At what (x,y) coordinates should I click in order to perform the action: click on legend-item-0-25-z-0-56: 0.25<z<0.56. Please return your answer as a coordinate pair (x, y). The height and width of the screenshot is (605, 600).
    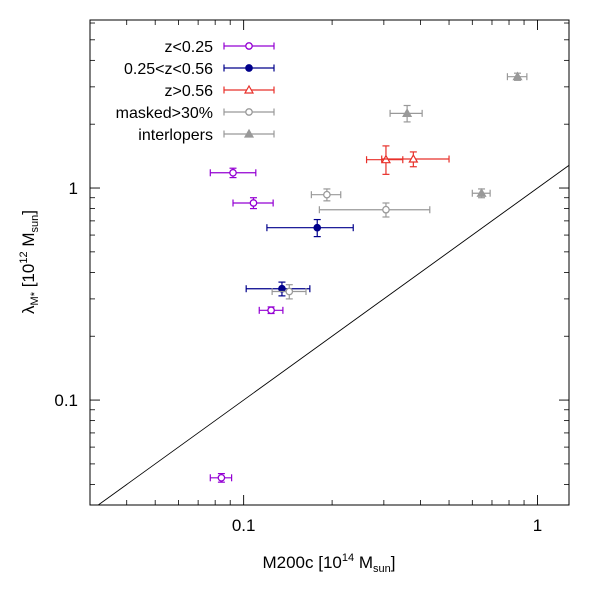
    Looking at the image, I should click on (199, 69).